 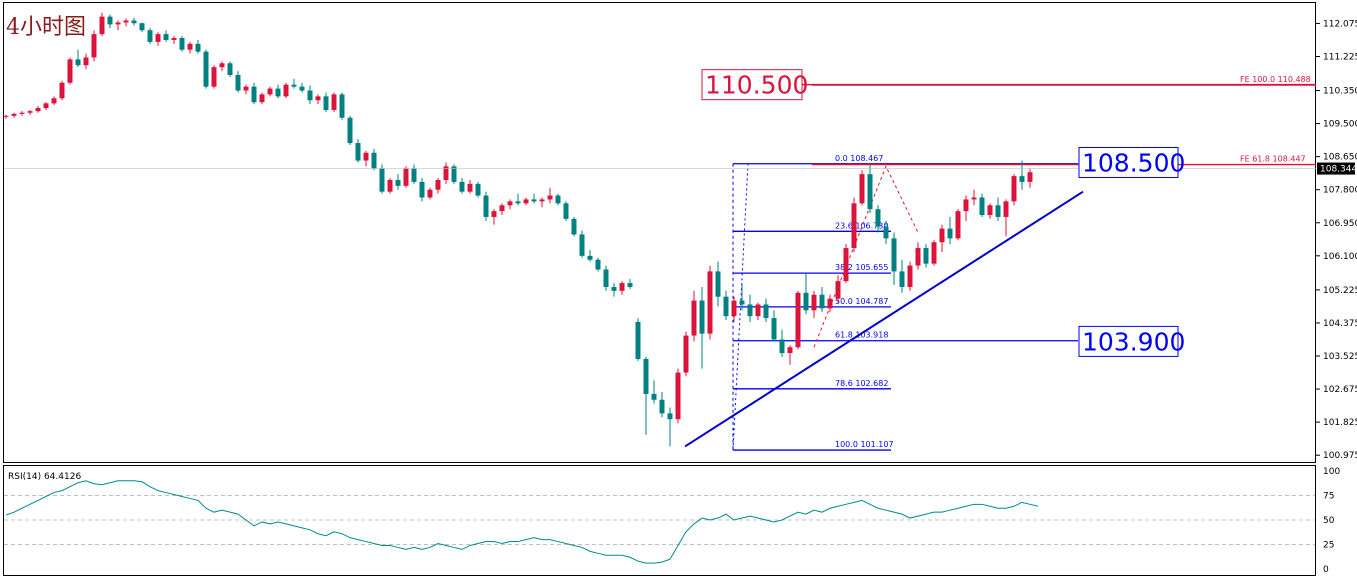 What do you see at coordinates (44, 477) in the screenshot?
I see `rsi-label: RSI(14) 64.4126` at bounding box center [44, 477].